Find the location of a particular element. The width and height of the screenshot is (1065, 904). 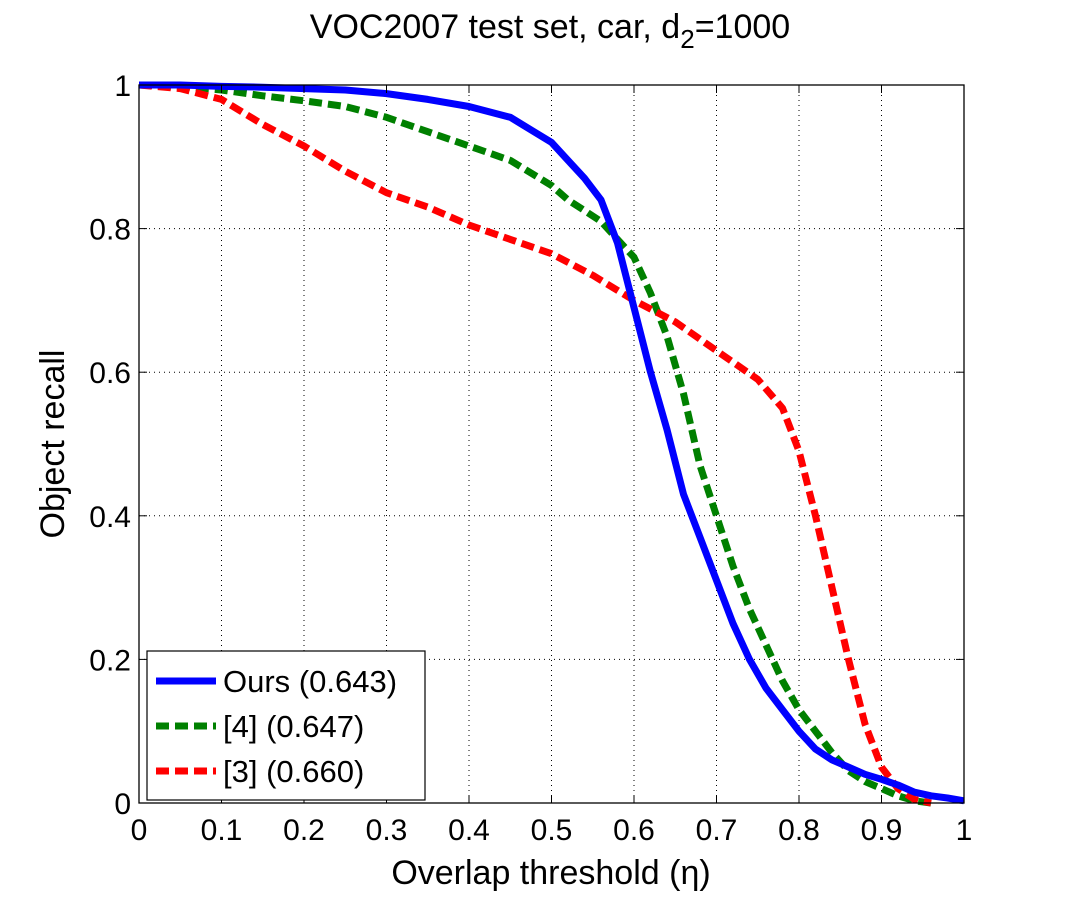

x-tick-label: 1 is located at coordinates (964, 830).